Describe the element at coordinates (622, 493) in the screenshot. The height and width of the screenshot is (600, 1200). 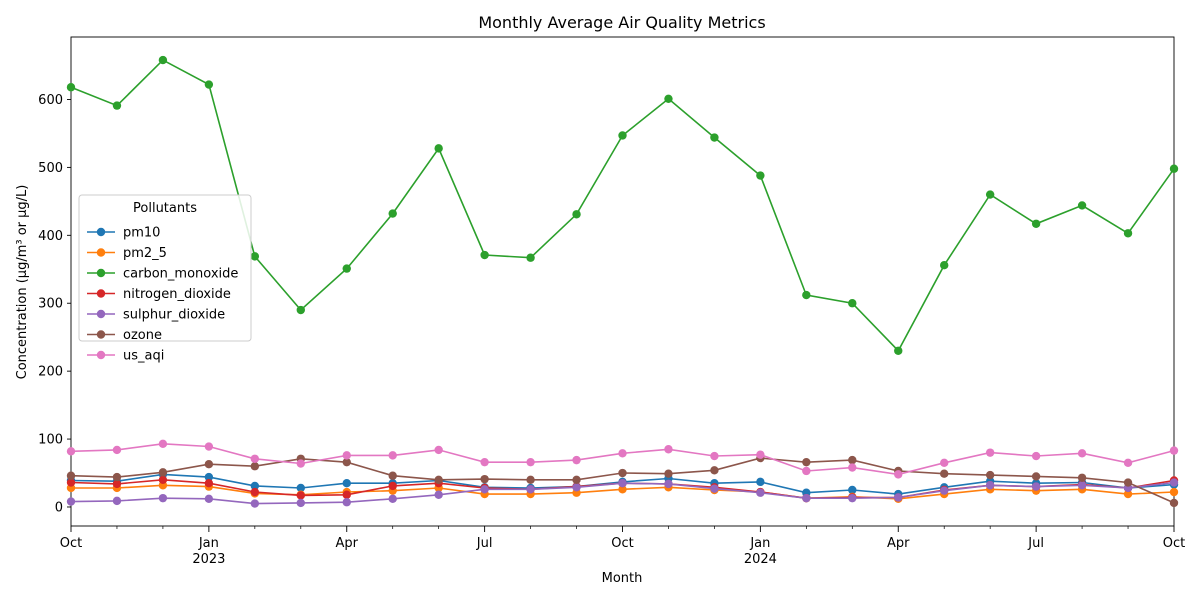
I see `series-sulphur_dioxide` at that location.